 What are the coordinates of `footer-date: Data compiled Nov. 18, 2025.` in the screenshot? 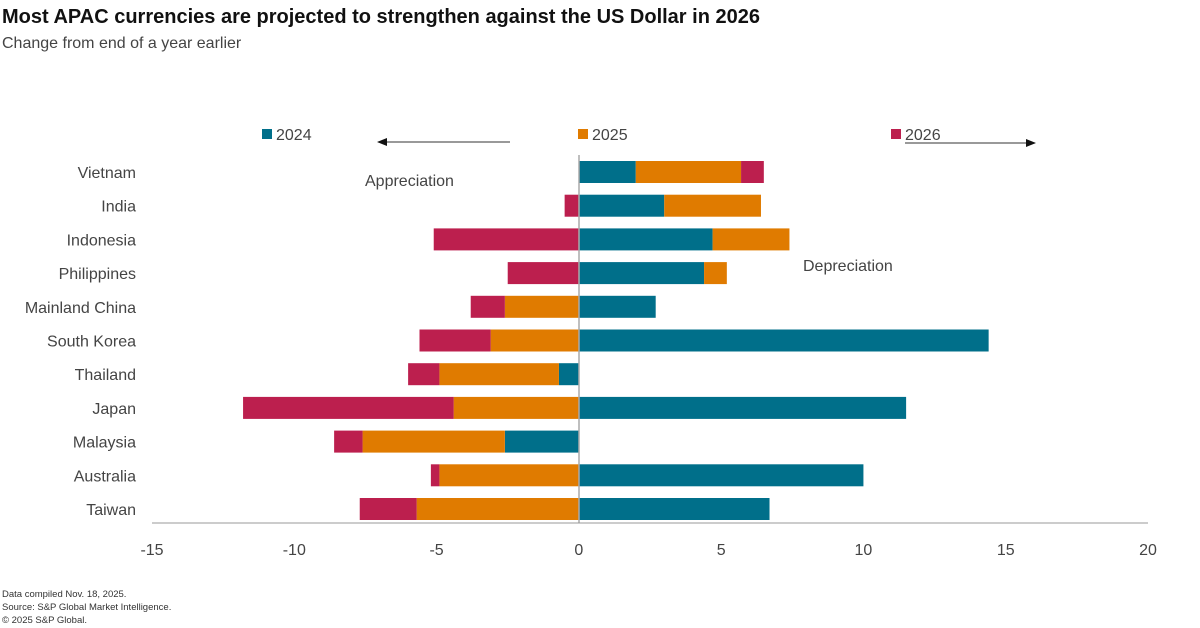 It's located at (64, 594).